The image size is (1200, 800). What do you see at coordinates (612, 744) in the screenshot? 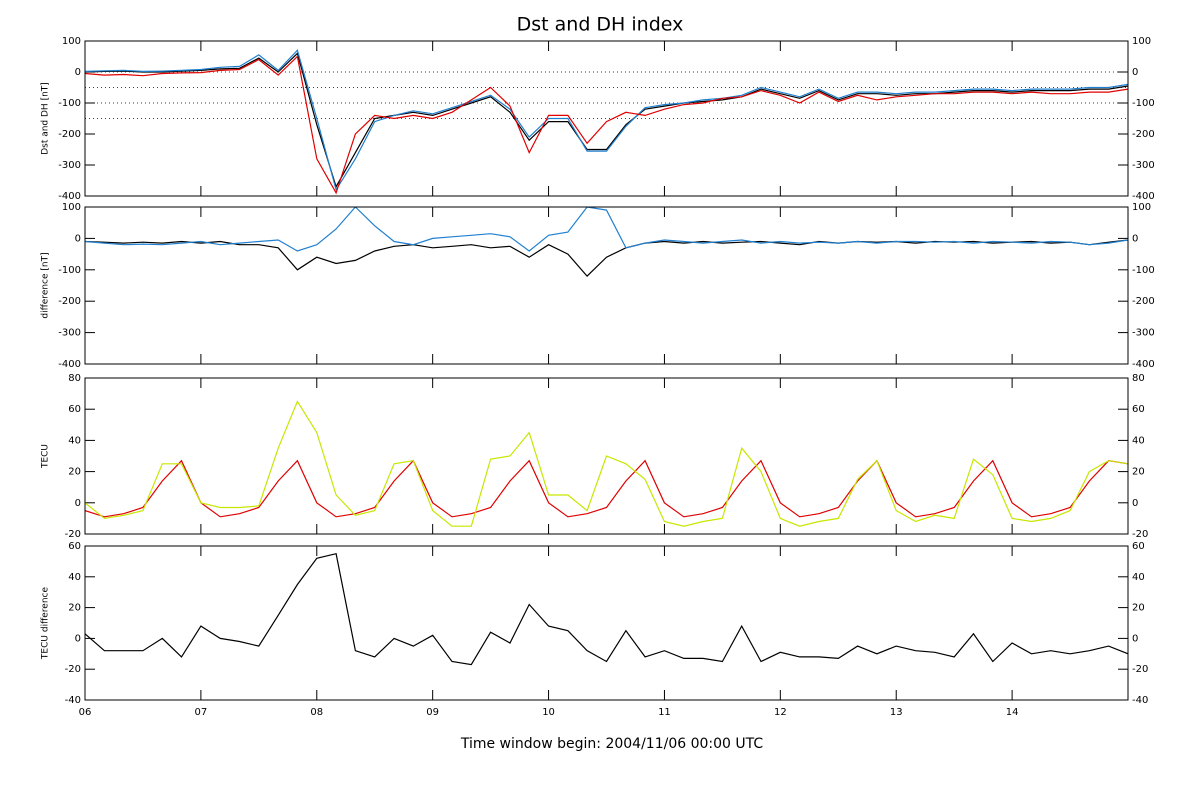
I see `x-axis-label: Time window begin: 2004/11/06 00:00 UTC` at bounding box center [612, 744].